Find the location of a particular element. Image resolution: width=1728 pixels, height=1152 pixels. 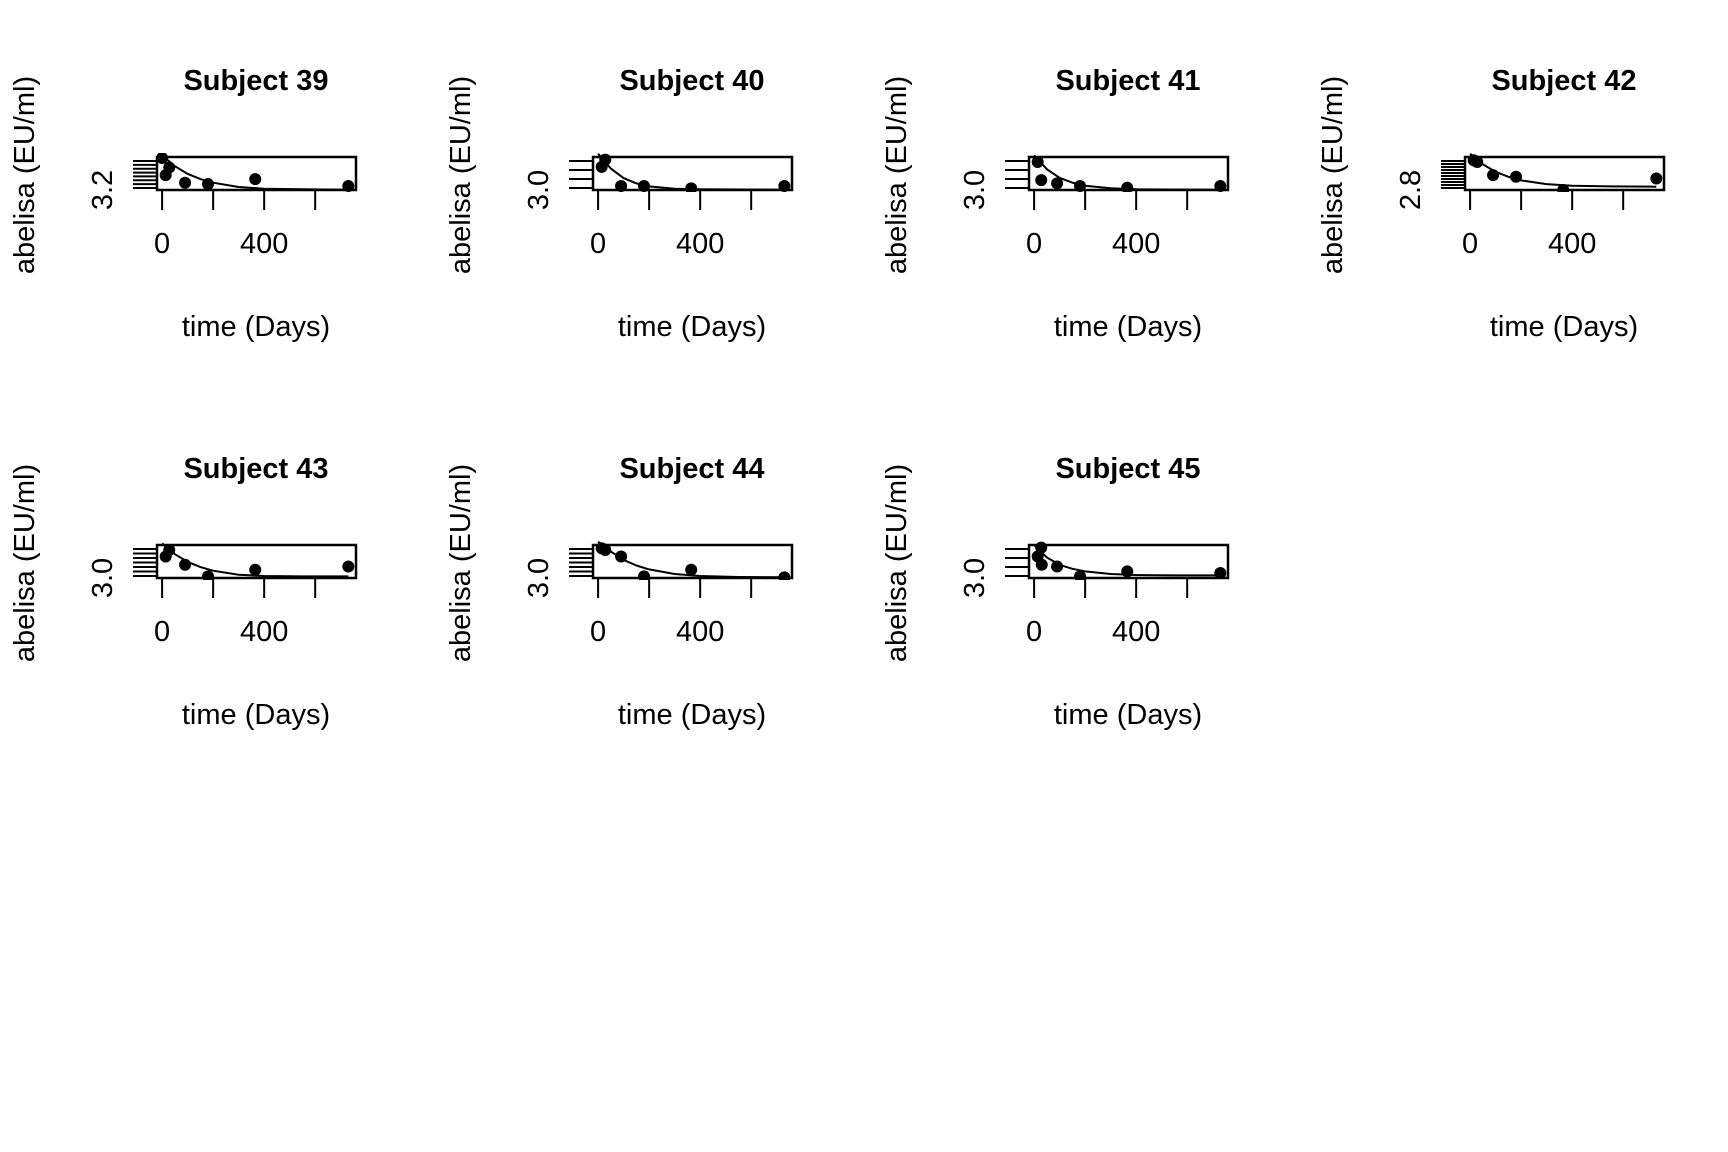

plot-frame is located at coordinates (1128, 561).